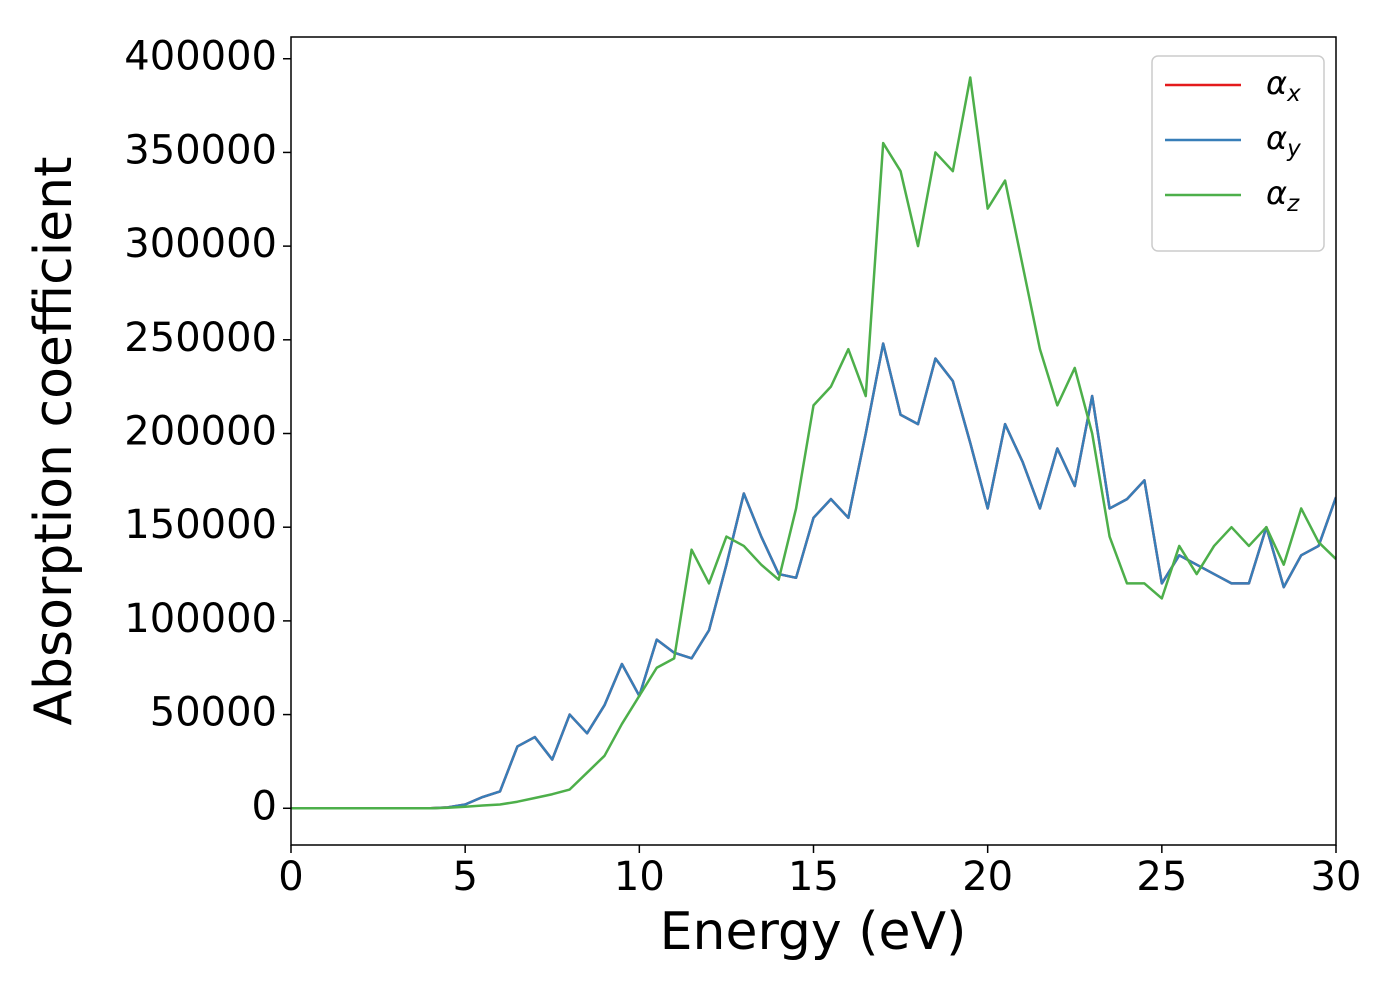 Image resolution: width=1400 pixels, height=1000 pixels. I want to click on legend-label: αx, so click(1283, 85).